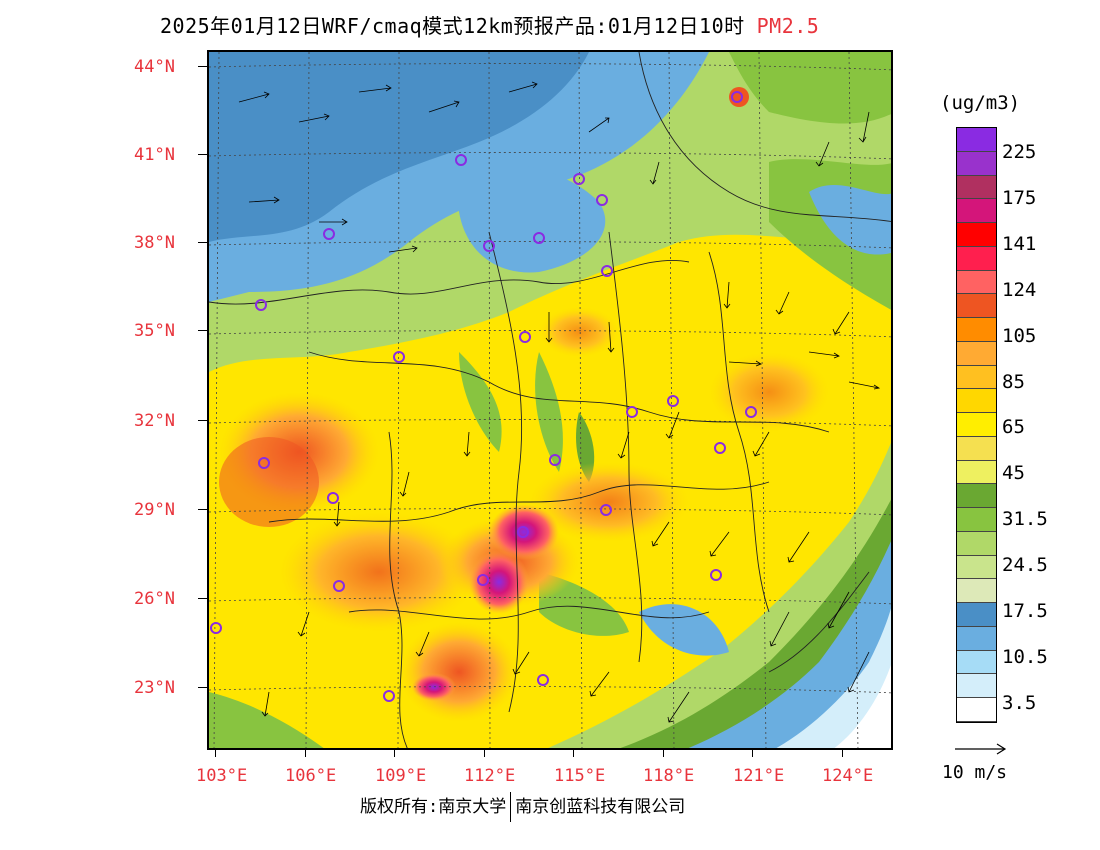  Describe the element at coordinates (154, 510) in the screenshot. I see `lat-label-29n: 29°N` at that location.